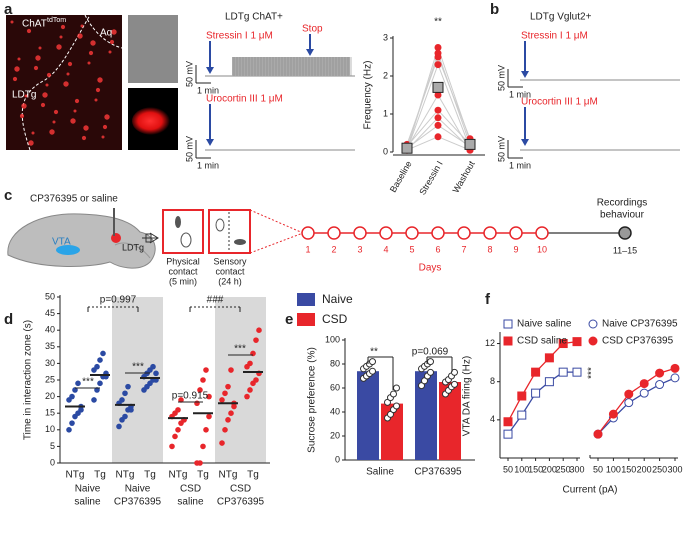 This screenshot has width=684, height=541. I want to click on y-tick-label: 10, so click(50, 429).